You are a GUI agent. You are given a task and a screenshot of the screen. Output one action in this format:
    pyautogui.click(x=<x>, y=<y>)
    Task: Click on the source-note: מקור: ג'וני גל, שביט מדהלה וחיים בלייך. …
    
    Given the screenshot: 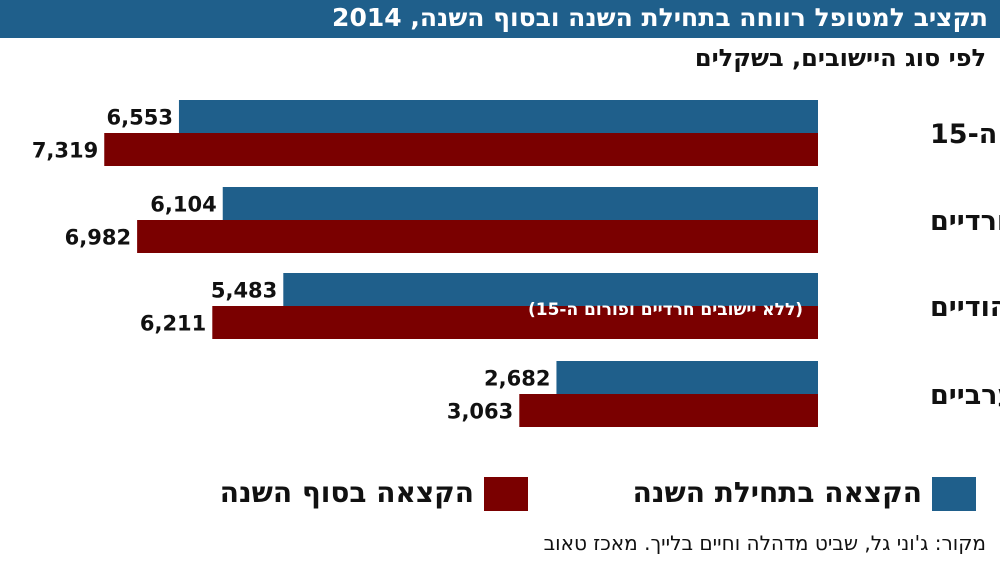 What is the action you would take?
    pyautogui.click(x=764, y=543)
    